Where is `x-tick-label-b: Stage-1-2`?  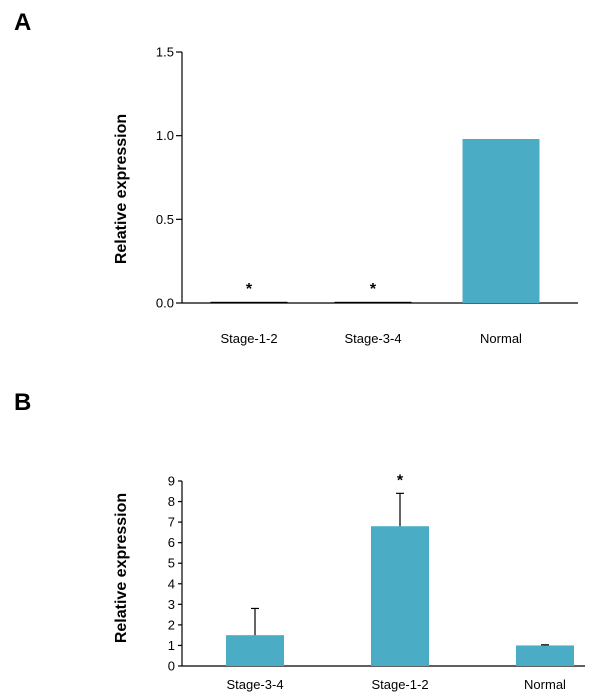 x-tick-label-b: Stage-1-2 is located at coordinates (399, 684).